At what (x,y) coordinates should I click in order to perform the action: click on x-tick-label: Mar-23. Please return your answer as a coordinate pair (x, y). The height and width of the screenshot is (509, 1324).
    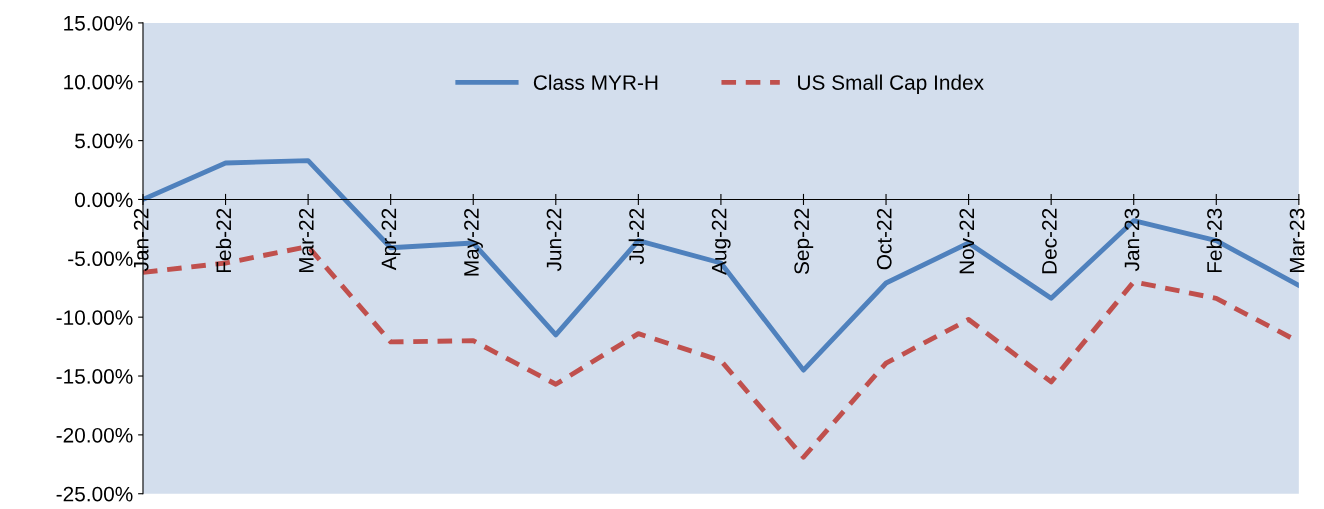
    Looking at the image, I should click on (1297, 240).